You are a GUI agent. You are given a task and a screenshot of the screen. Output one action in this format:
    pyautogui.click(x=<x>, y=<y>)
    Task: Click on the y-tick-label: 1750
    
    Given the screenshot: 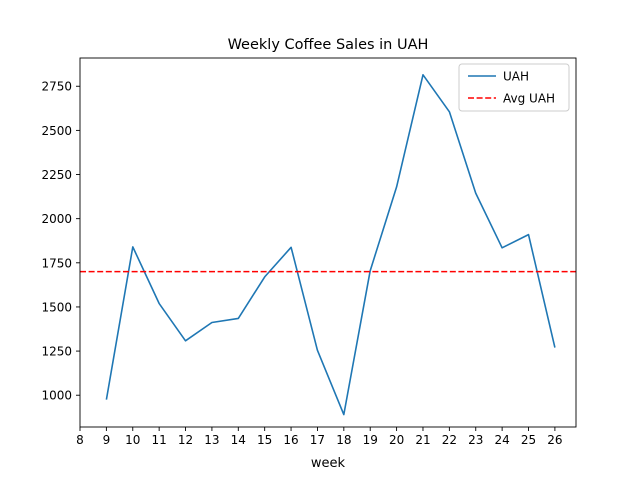 What is the action you would take?
    pyautogui.click(x=56, y=263)
    